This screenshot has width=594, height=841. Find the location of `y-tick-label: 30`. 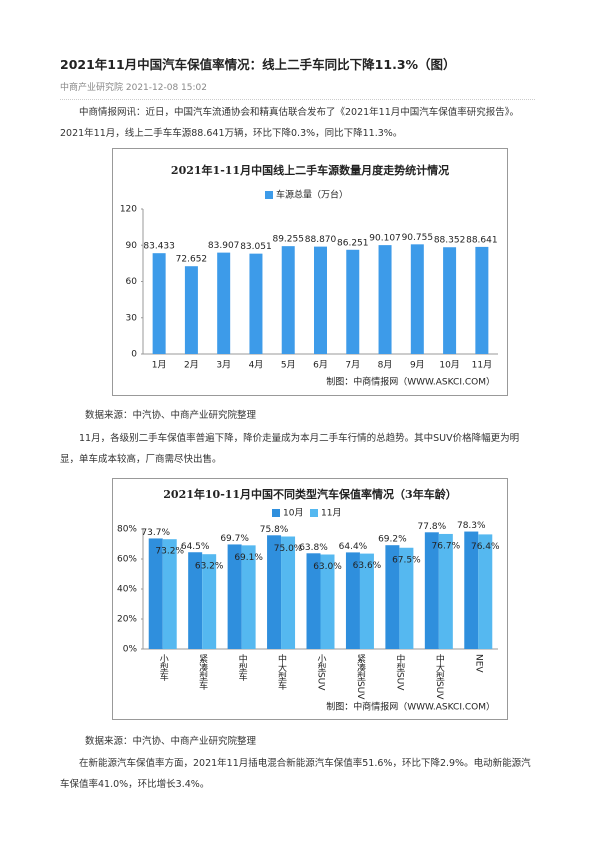

y-tick-label: 30 is located at coordinates (132, 318).